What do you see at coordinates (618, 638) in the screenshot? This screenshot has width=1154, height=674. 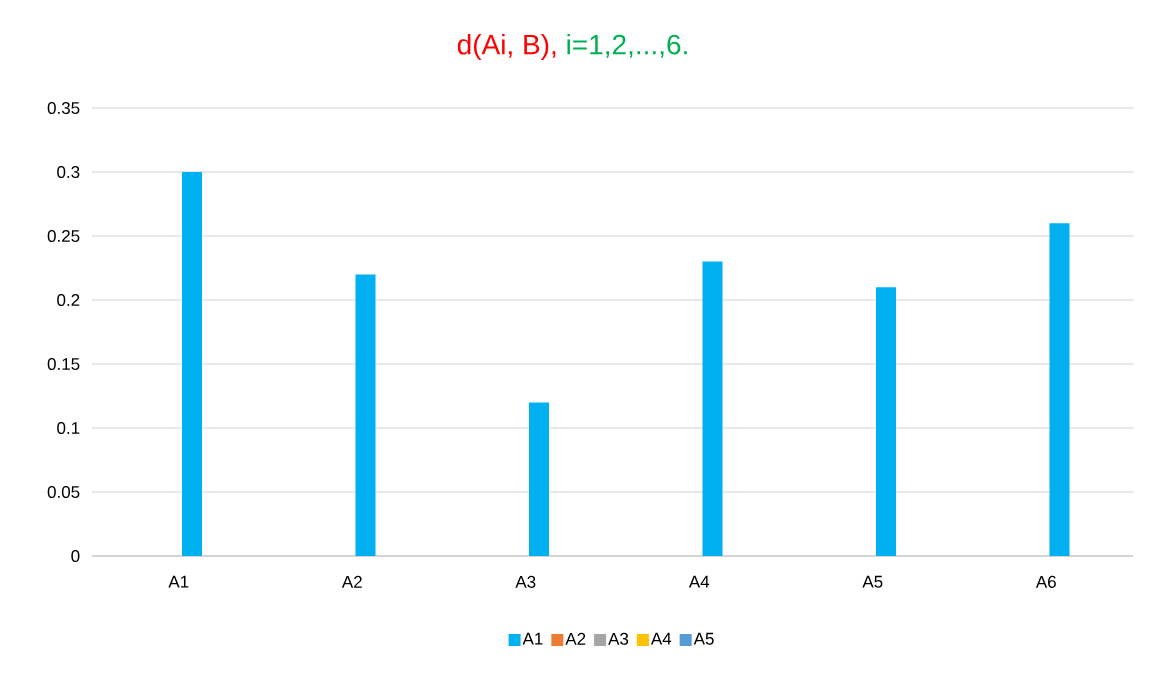 I see `legend-label: A3` at bounding box center [618, 638].